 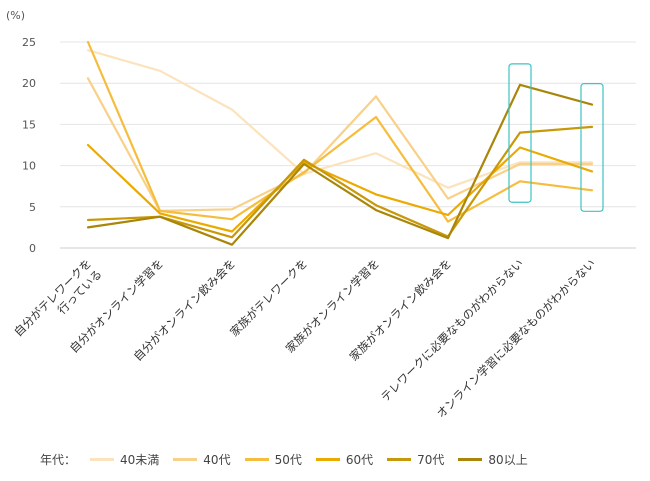 I want to click on category-label-line: 家族がテレワークを, so click(x=268, y=297).